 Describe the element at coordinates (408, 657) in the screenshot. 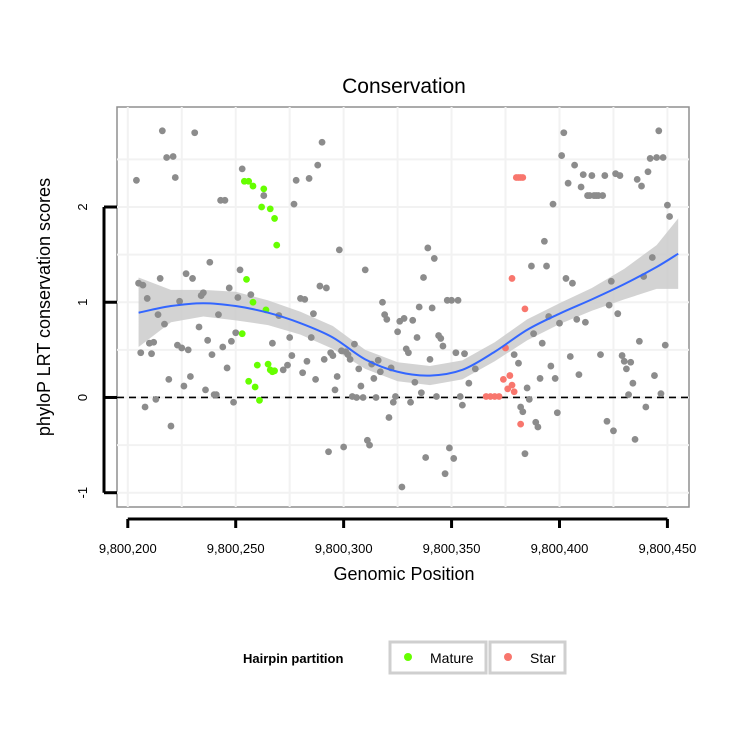

I see `legend-mature-swatch` at that location.